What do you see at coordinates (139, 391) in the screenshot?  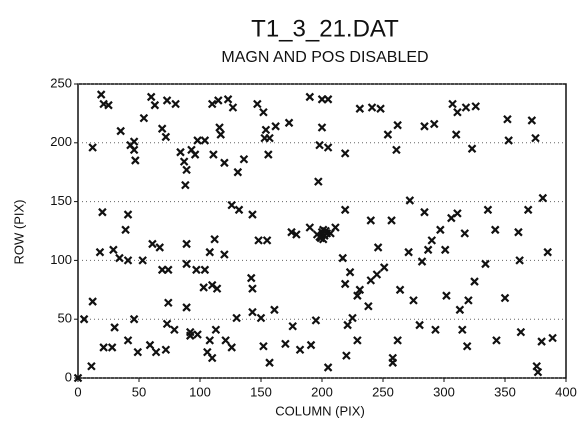 I see `x-tick-label: 50` at bounding box center [139, 391].